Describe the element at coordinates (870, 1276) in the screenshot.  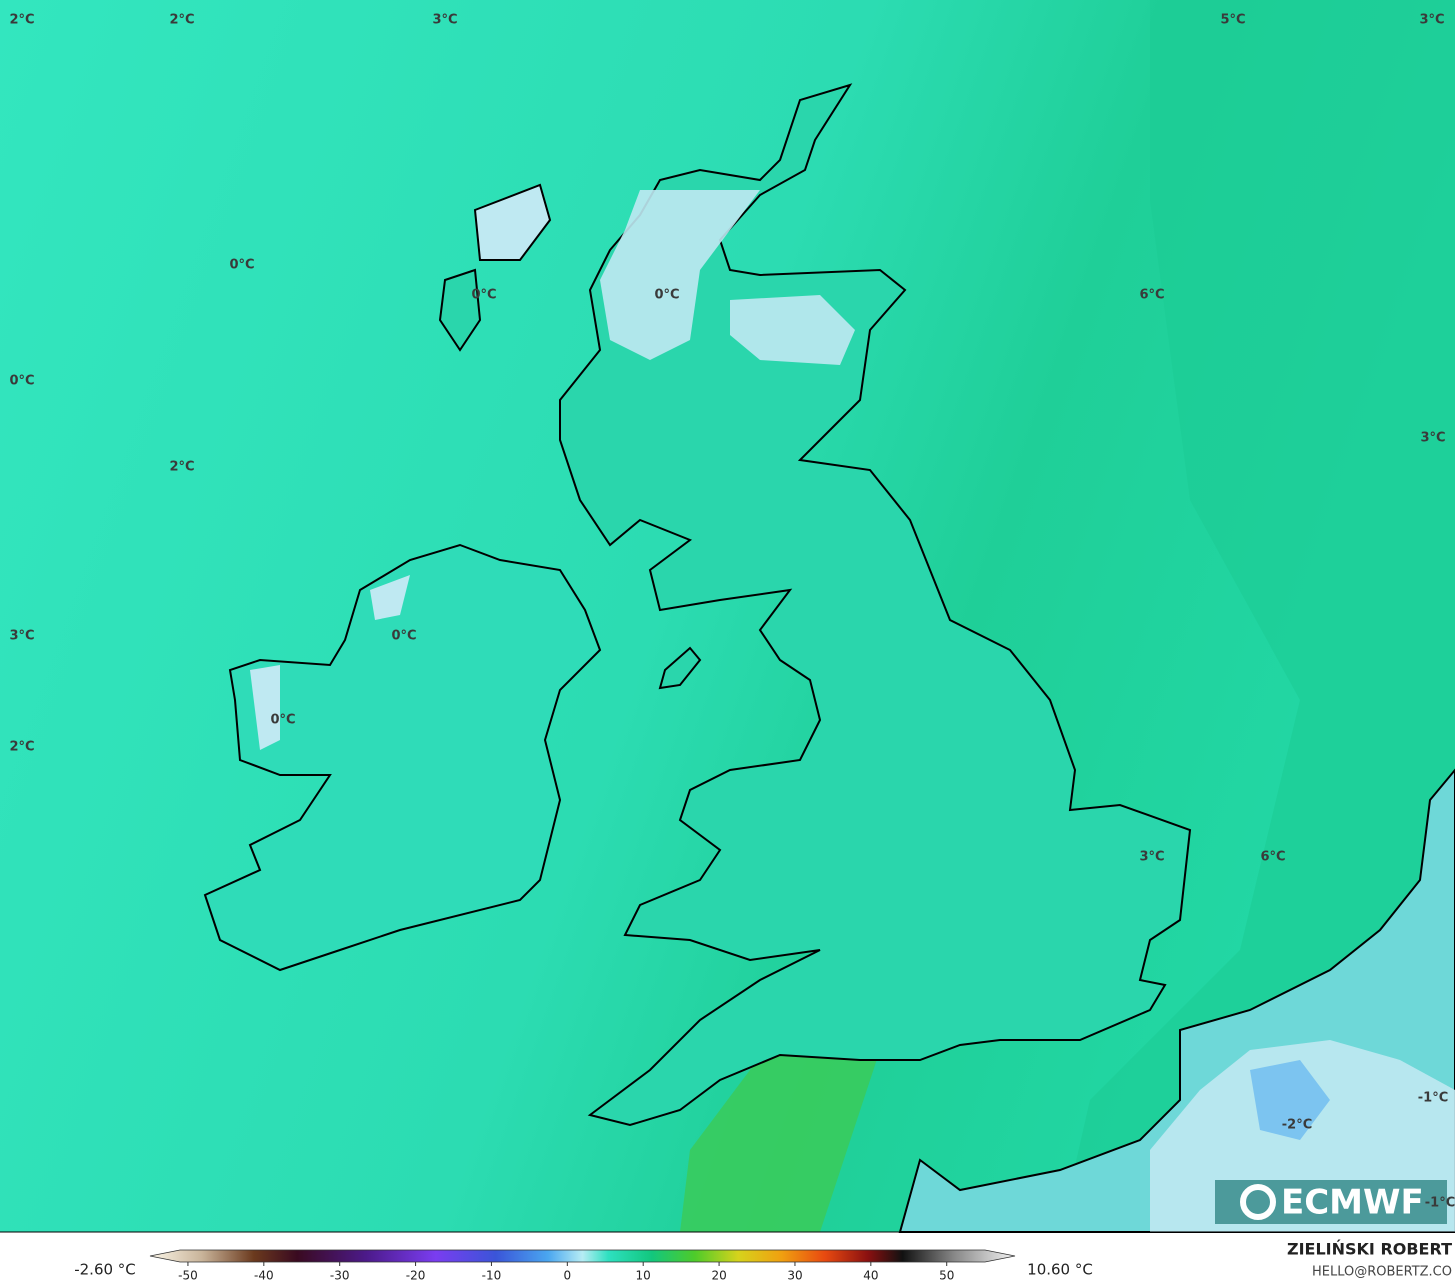
I see `colorbar-tick-label: 40` at that location.